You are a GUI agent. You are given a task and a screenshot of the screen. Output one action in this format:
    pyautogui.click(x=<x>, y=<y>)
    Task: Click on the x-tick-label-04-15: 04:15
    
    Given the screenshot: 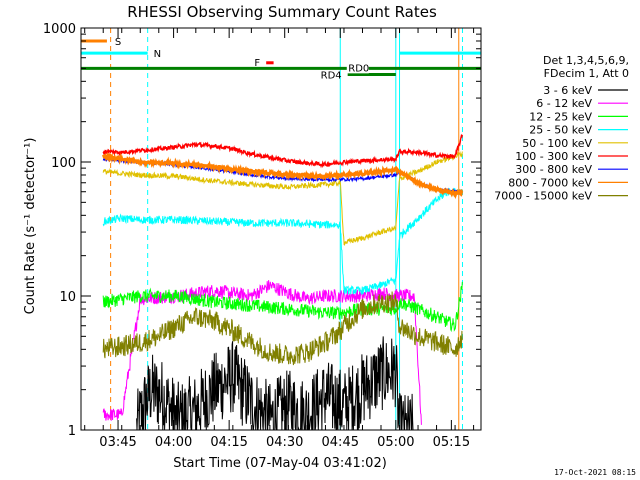 What is the action you would take?
    pyautogui.click(x=228, y=442)
    